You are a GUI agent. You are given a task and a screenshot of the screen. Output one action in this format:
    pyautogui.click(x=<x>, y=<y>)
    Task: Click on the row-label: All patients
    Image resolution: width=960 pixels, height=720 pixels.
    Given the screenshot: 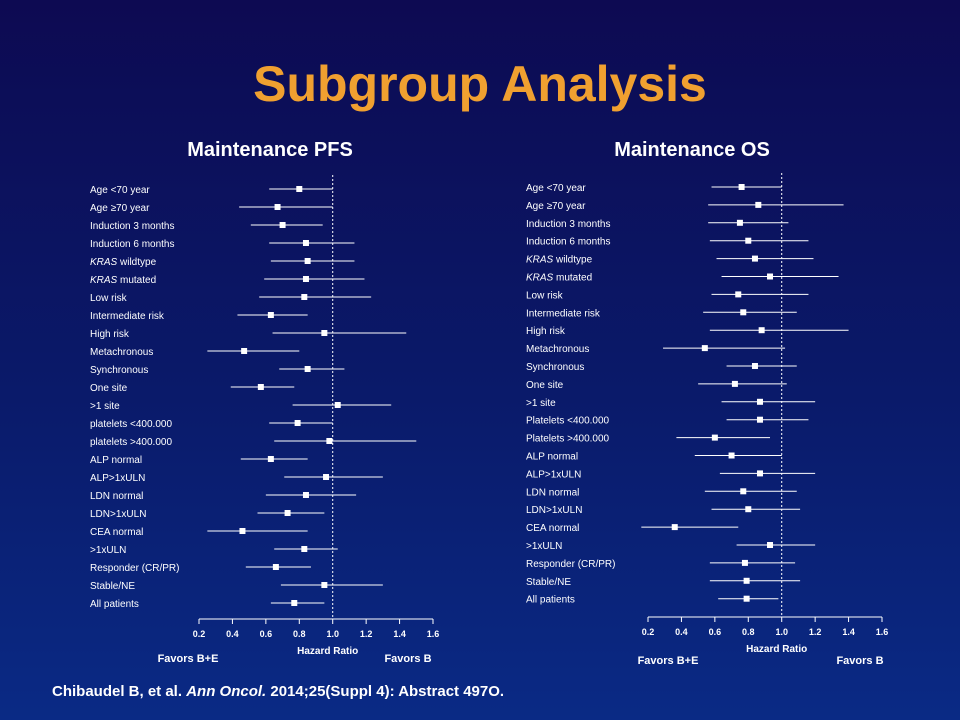 What is the action you would take?
    pyautogui.click(x=550, y=600)
    